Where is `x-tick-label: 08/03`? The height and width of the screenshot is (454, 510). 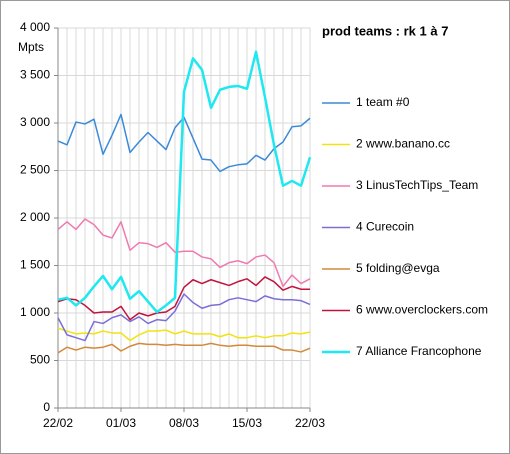
x-tick-label: 08/03 is located at coordinates (184, 423).